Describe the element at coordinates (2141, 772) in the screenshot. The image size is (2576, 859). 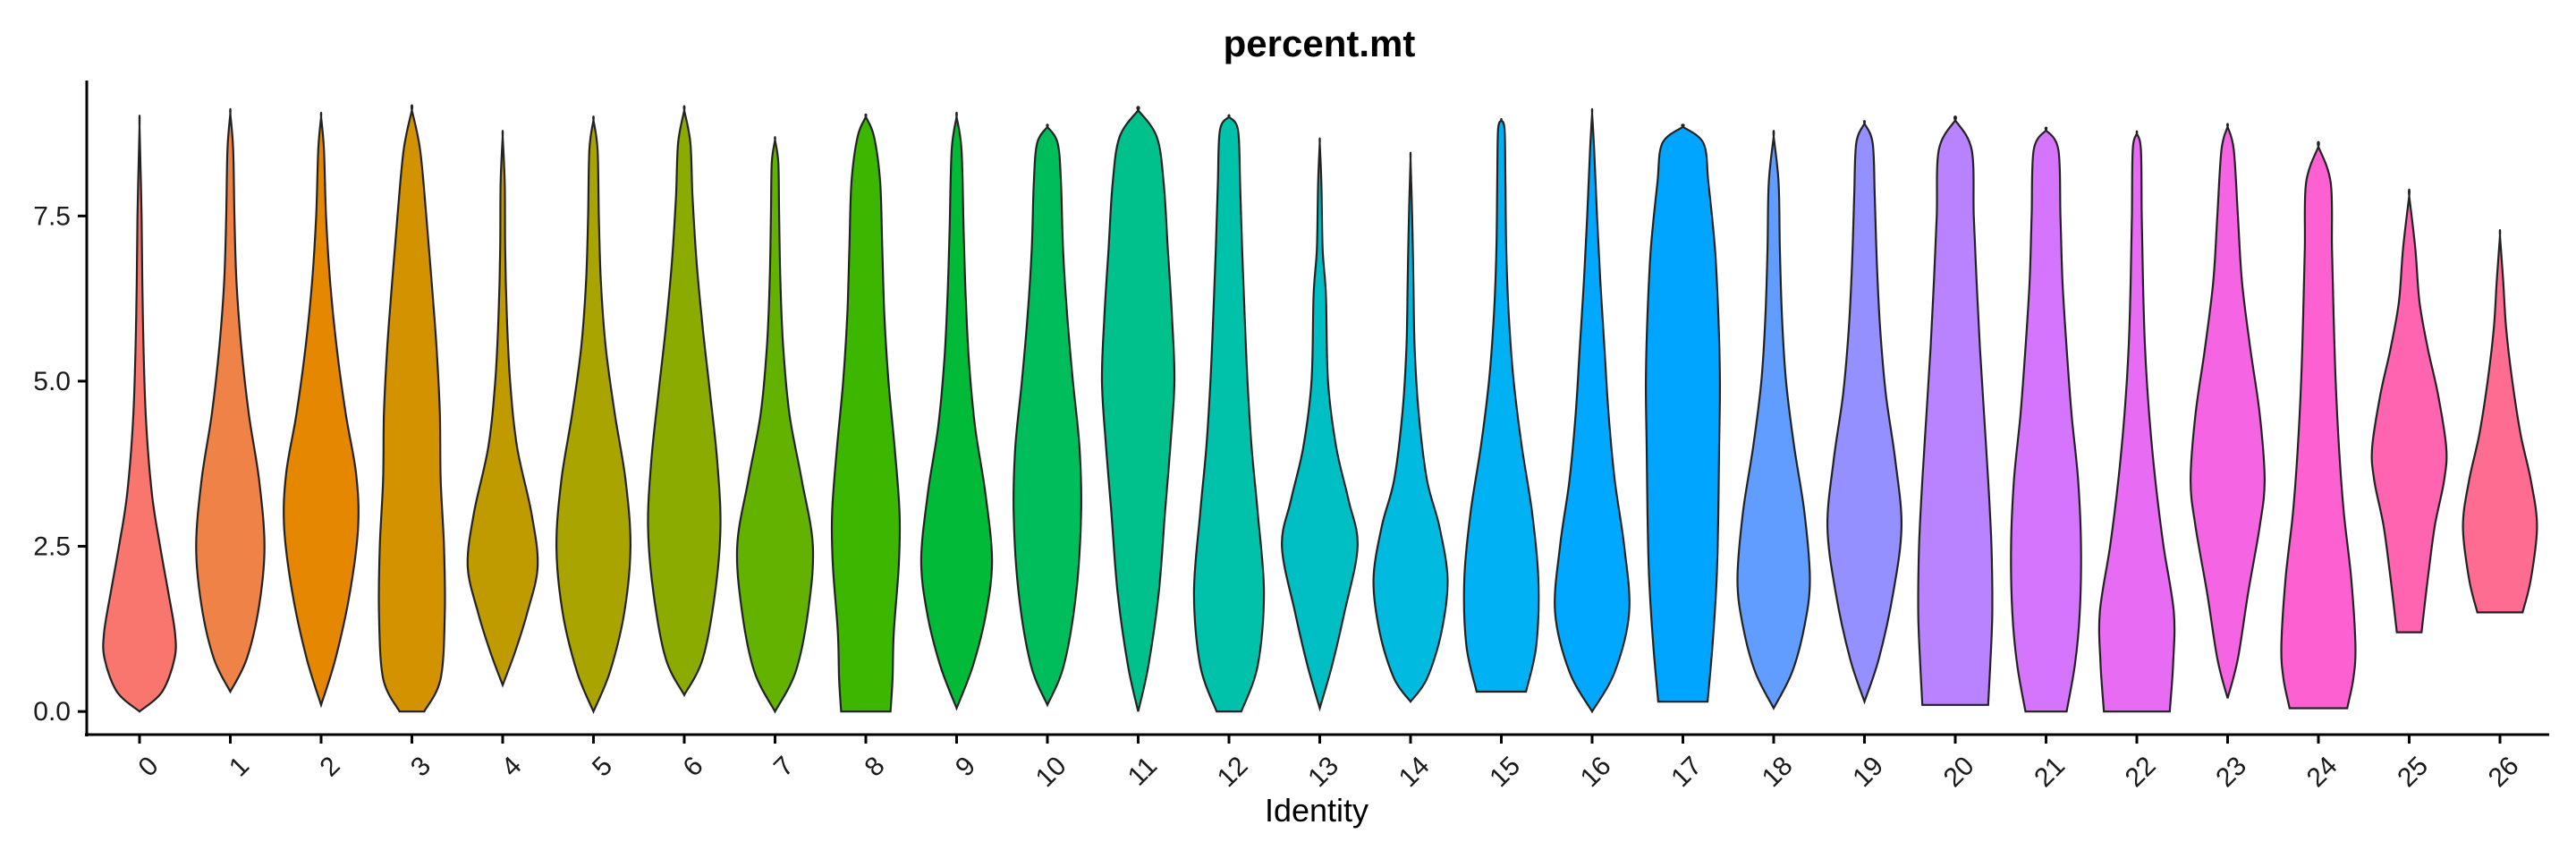
I see `x-tick-label-22: 22` at that location.